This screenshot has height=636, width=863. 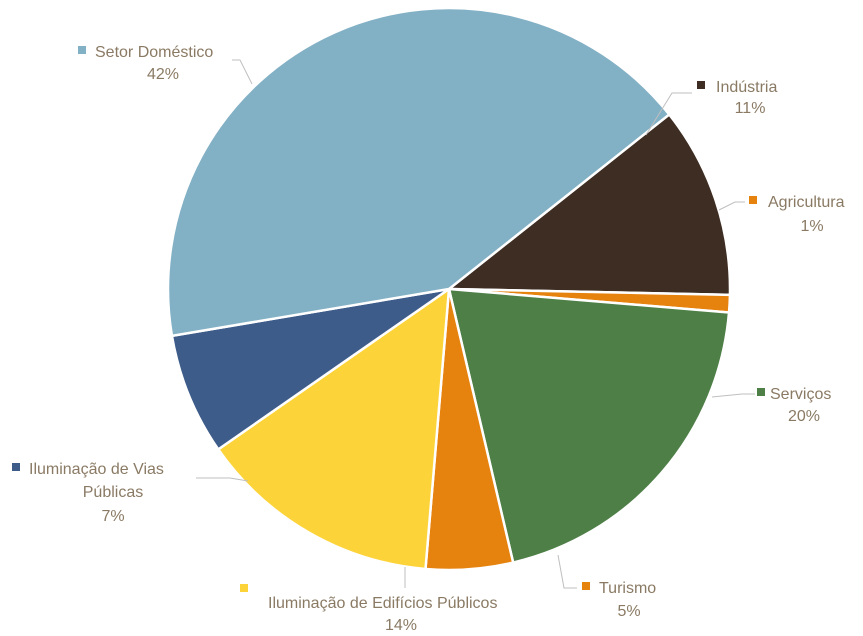 I want to click on label-value-agricultura: 1%, so click(x=811, y=226).